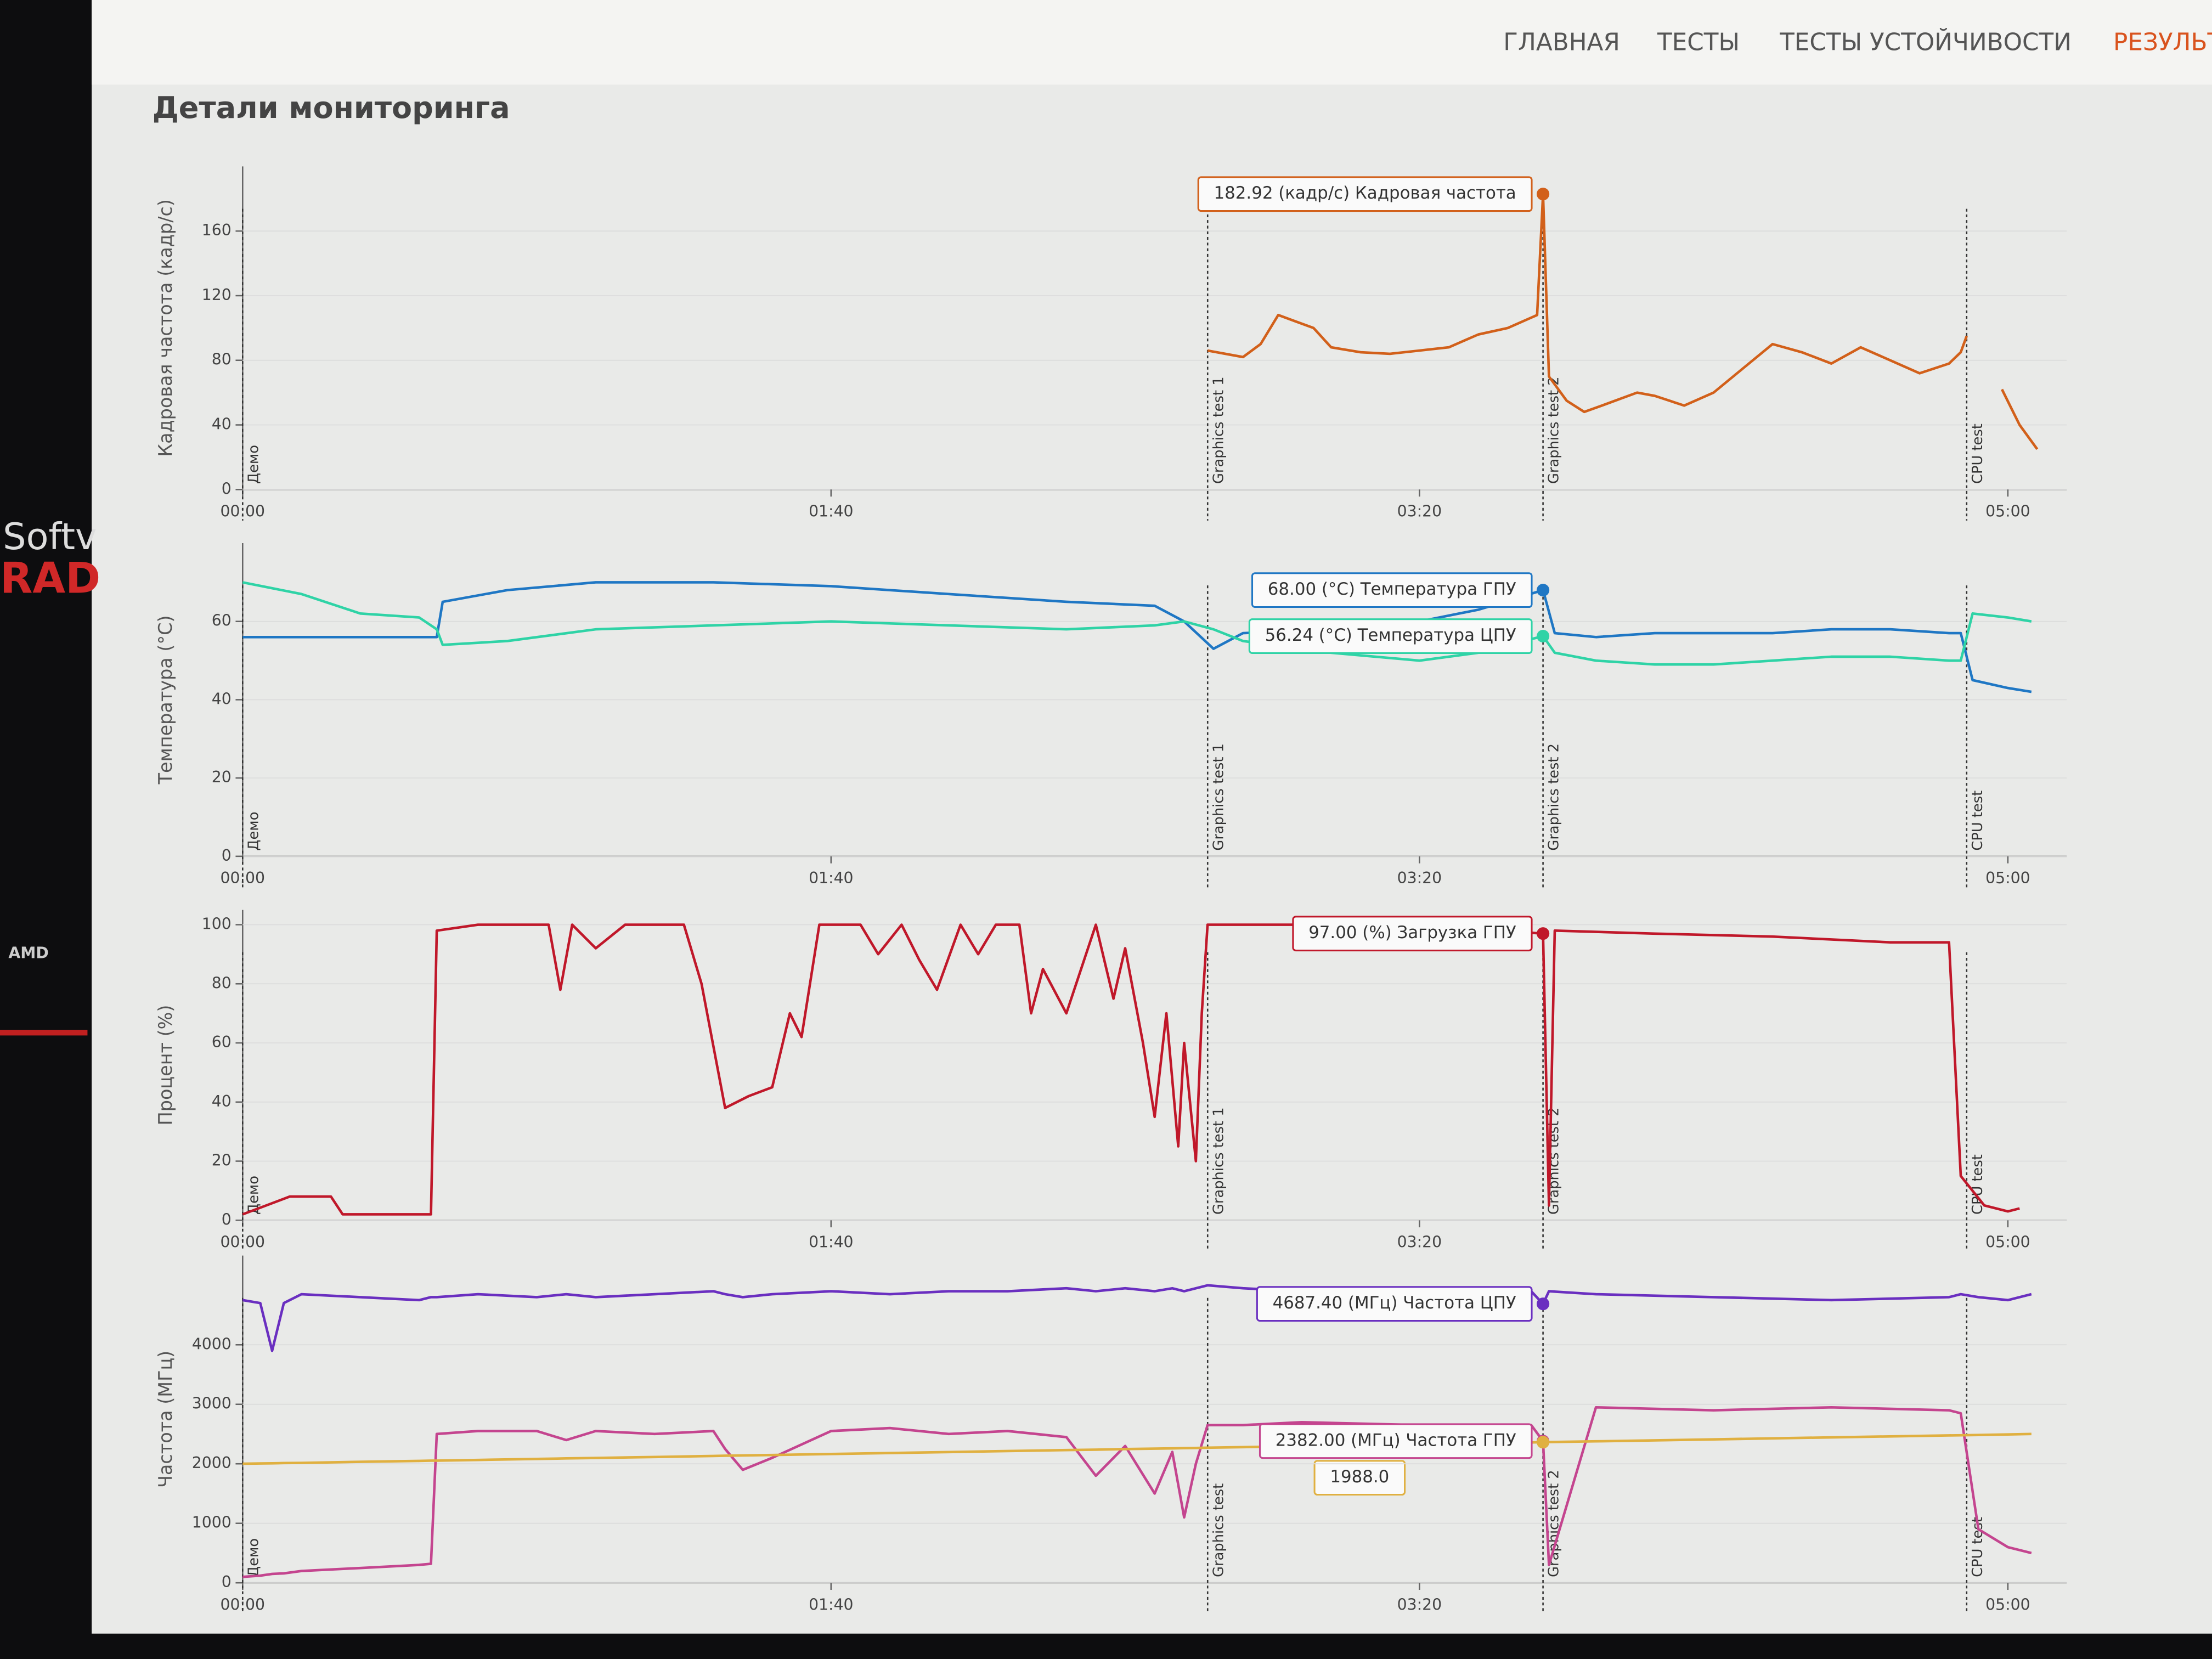 This screenshot has height=1659, width=2212. Describe the element at coordinates (217, 295) in the screenshot. I see `y-tick-label: 120` at that location.